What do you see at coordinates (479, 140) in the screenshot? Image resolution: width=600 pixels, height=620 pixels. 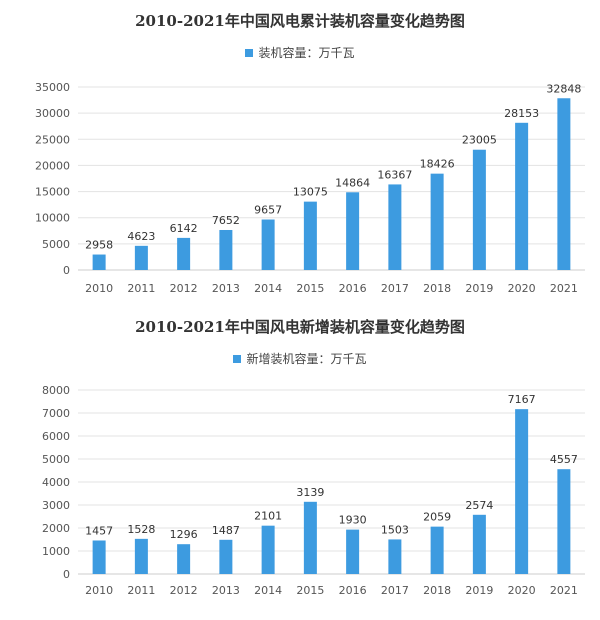 I see `data-label: 23005` at bounding box center [479, 140].